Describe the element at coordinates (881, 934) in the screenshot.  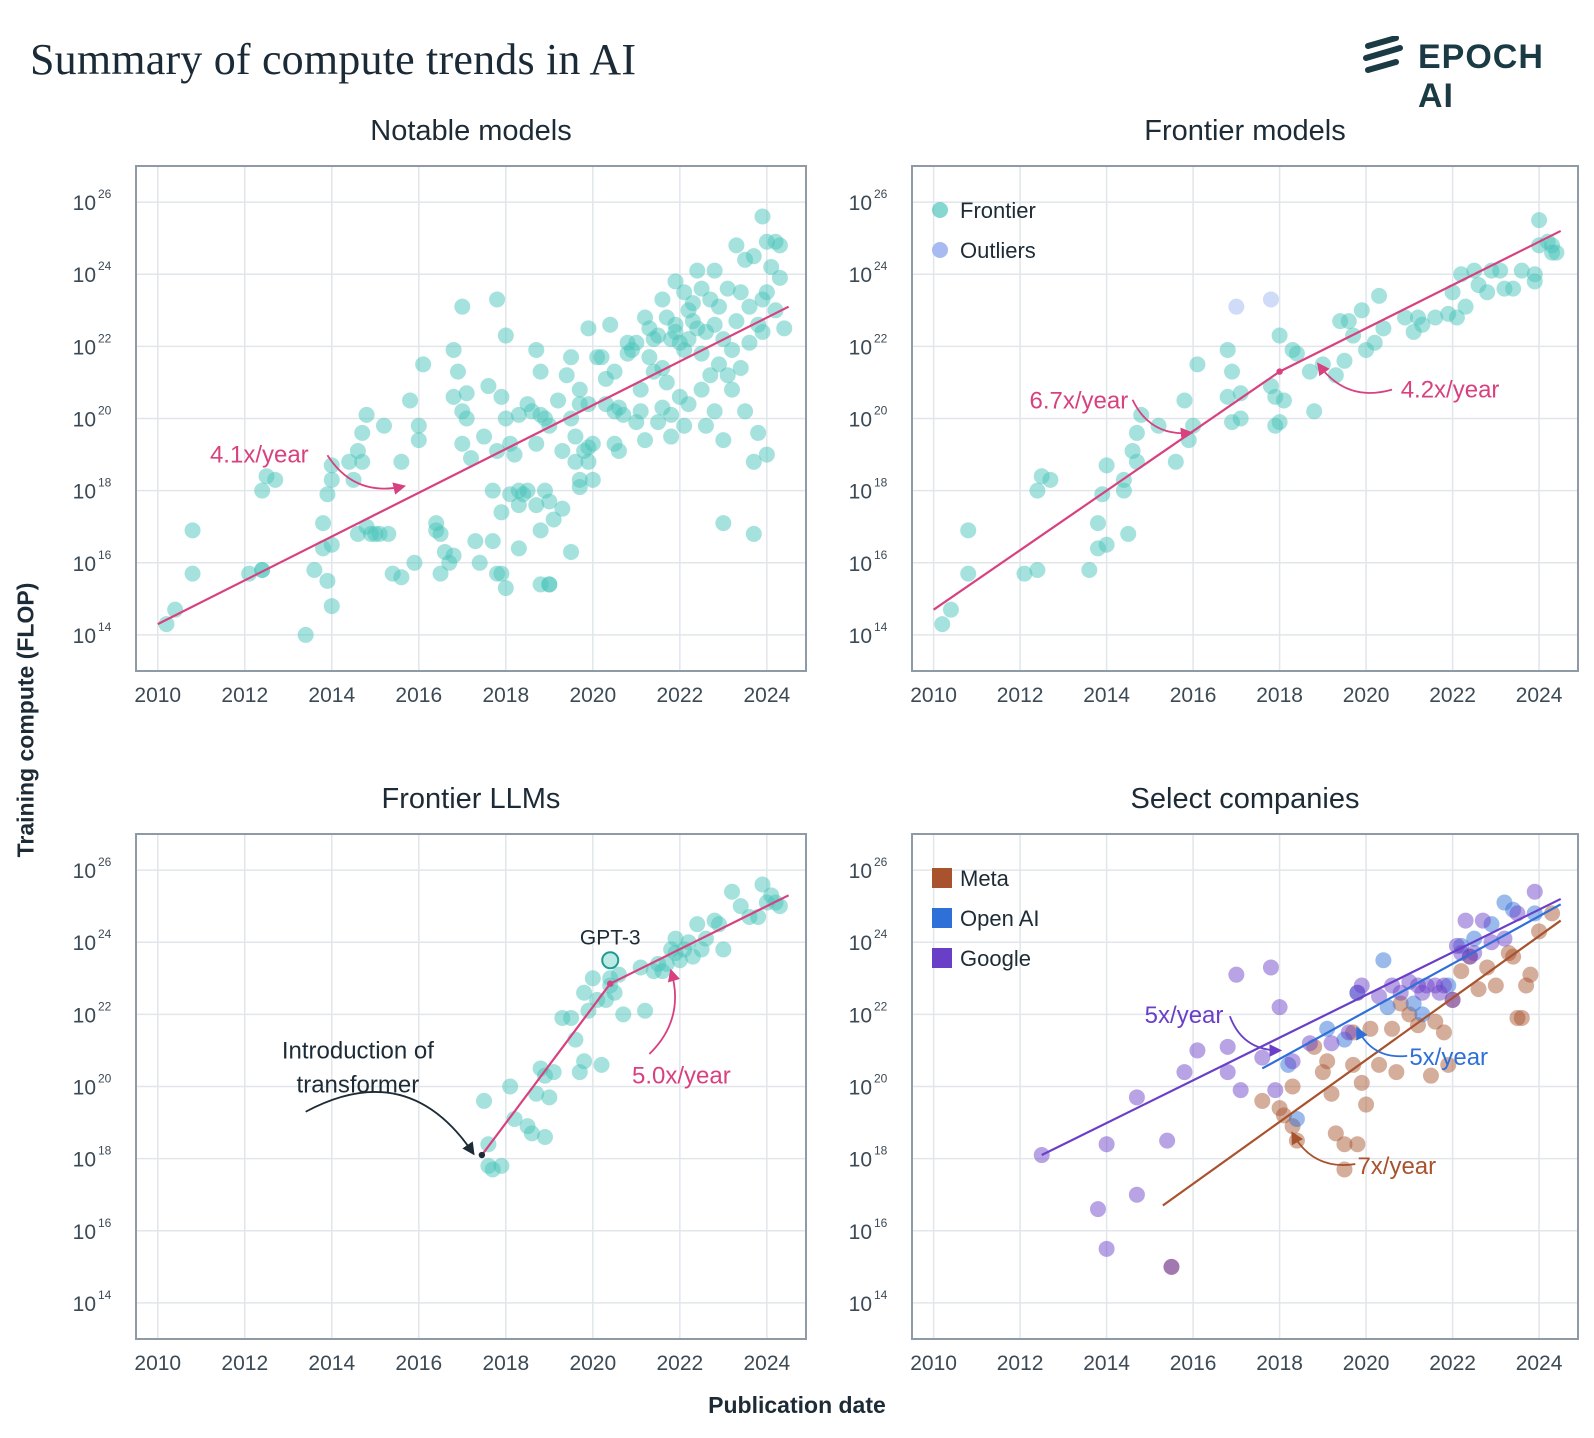
I see `y-tick-exponent: 24` at that location.